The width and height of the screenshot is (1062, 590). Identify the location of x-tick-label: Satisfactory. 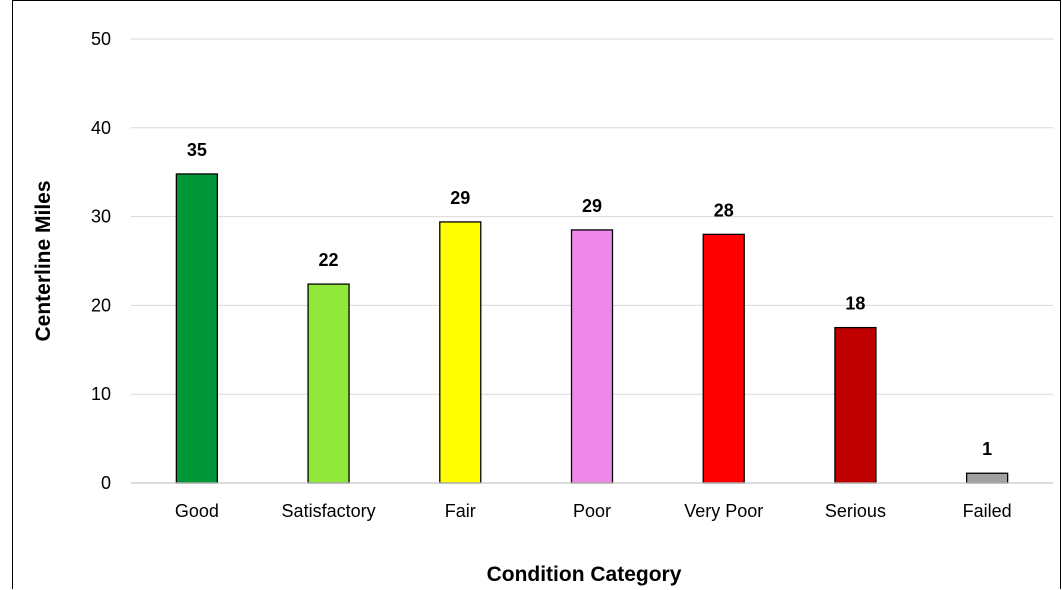
(329, 511).